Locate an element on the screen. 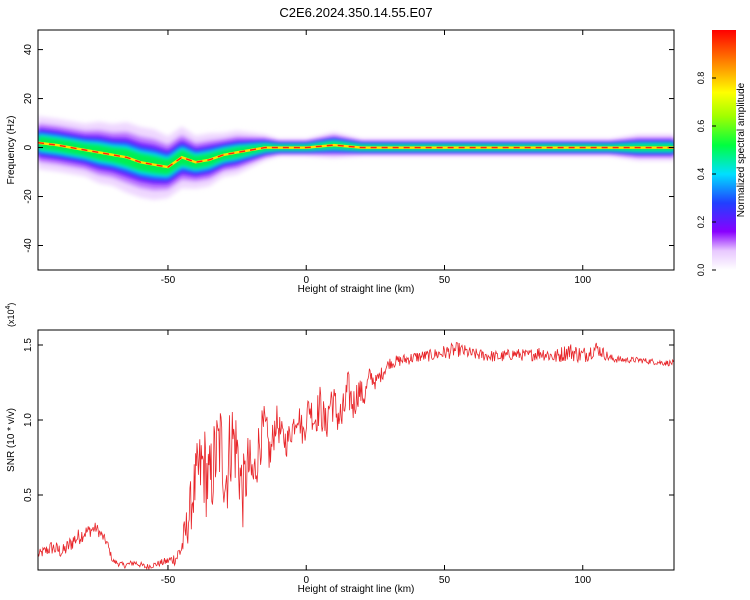 The height and width of the screenshot is (600, 750). ridge-core-red is located at coordinates (356, 155).